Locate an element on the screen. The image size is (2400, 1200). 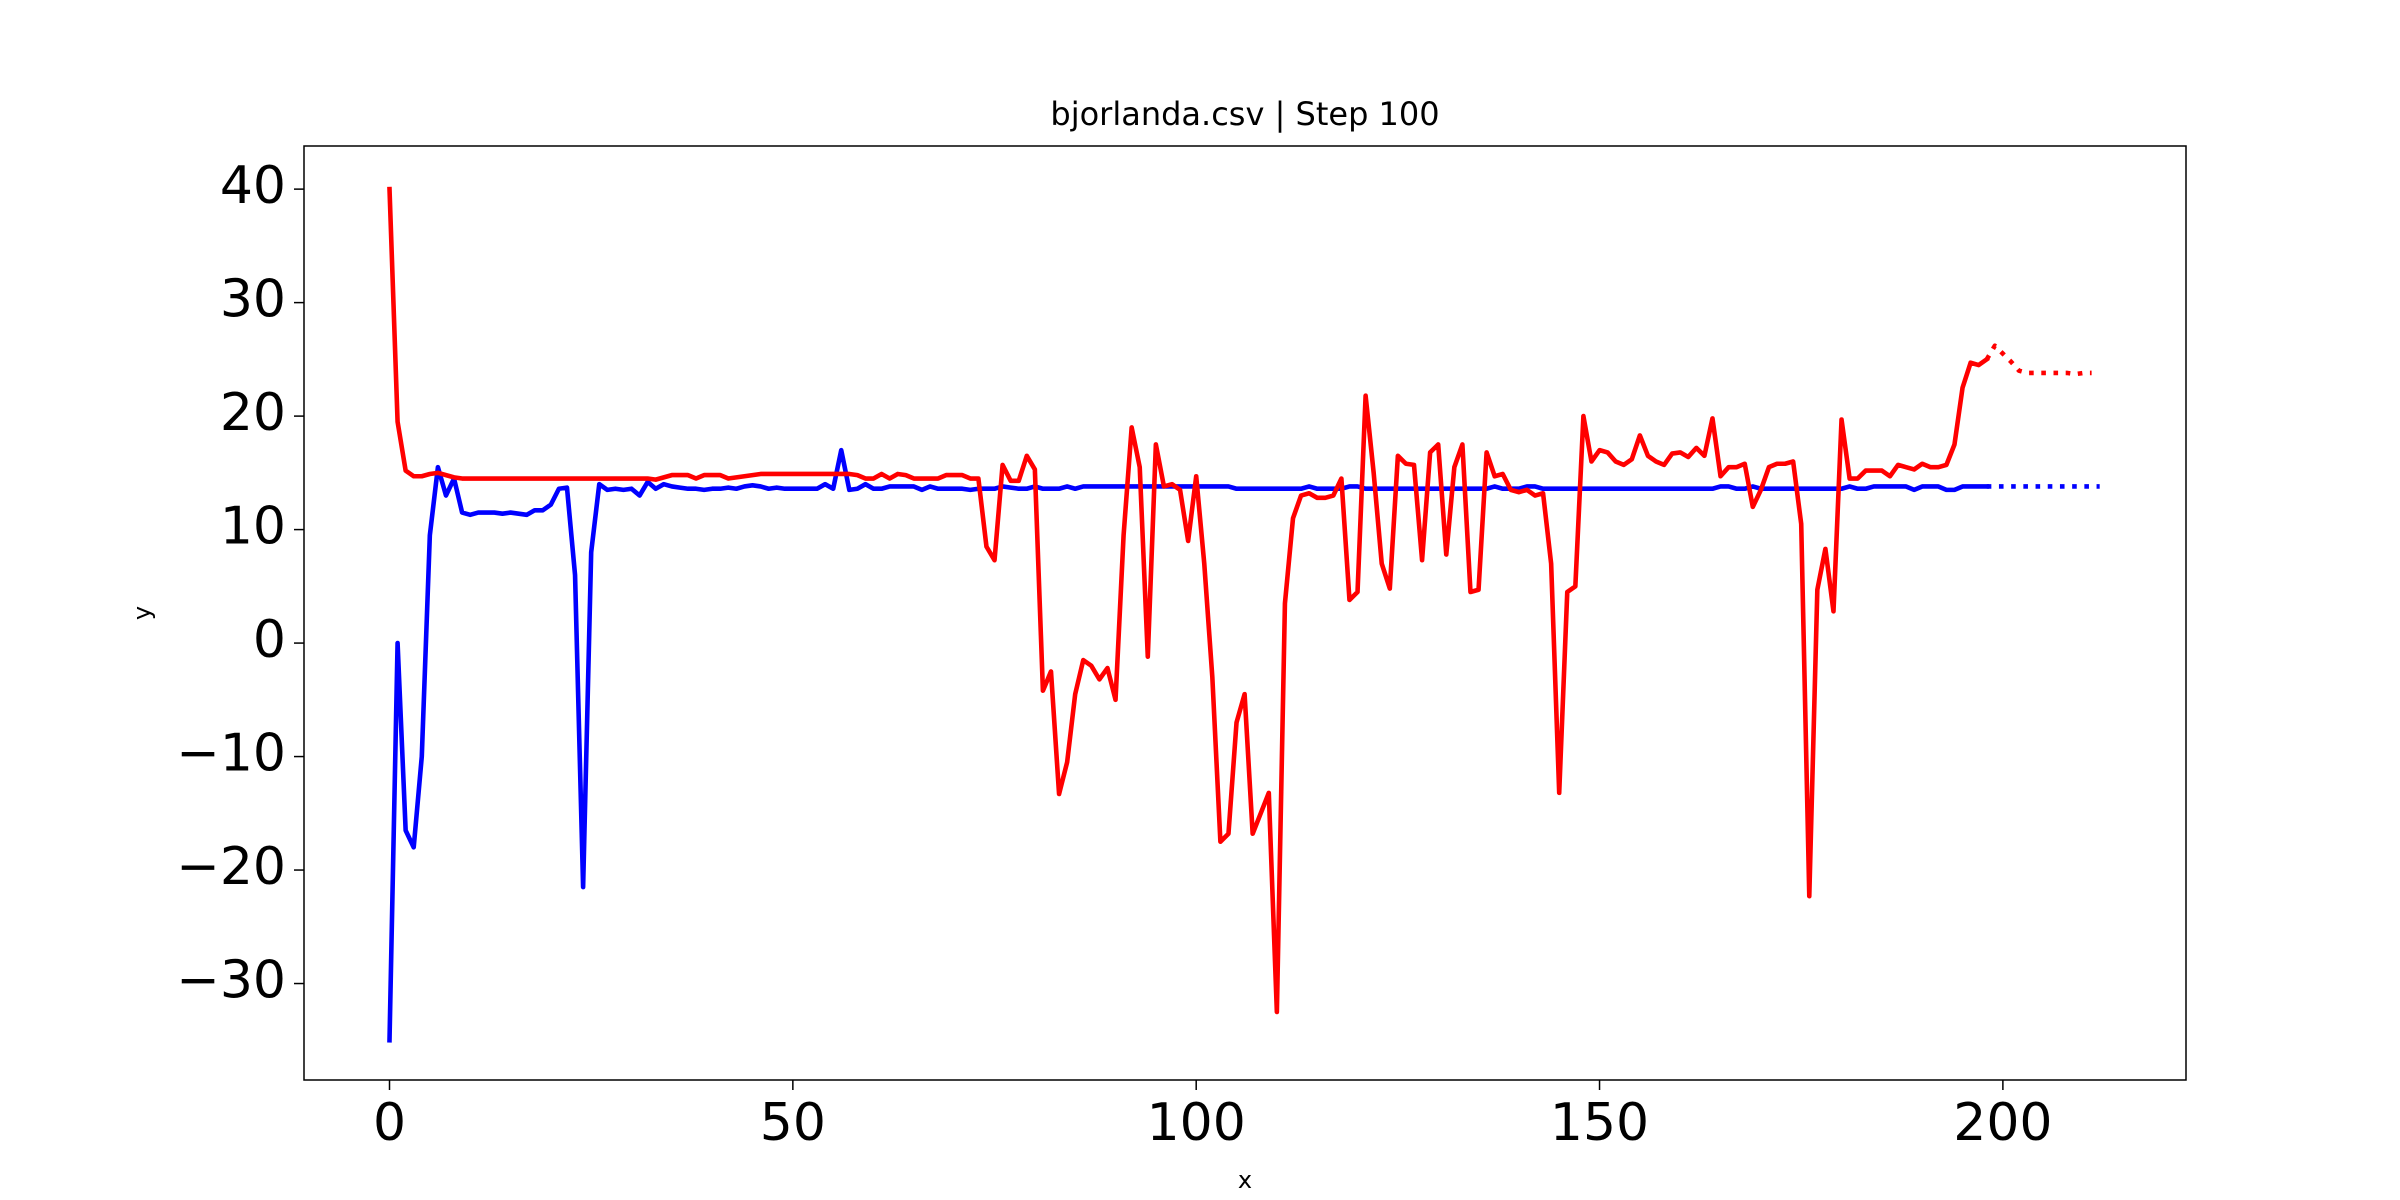
x-tick-label: 50 is located at coordinates (793, 1123).